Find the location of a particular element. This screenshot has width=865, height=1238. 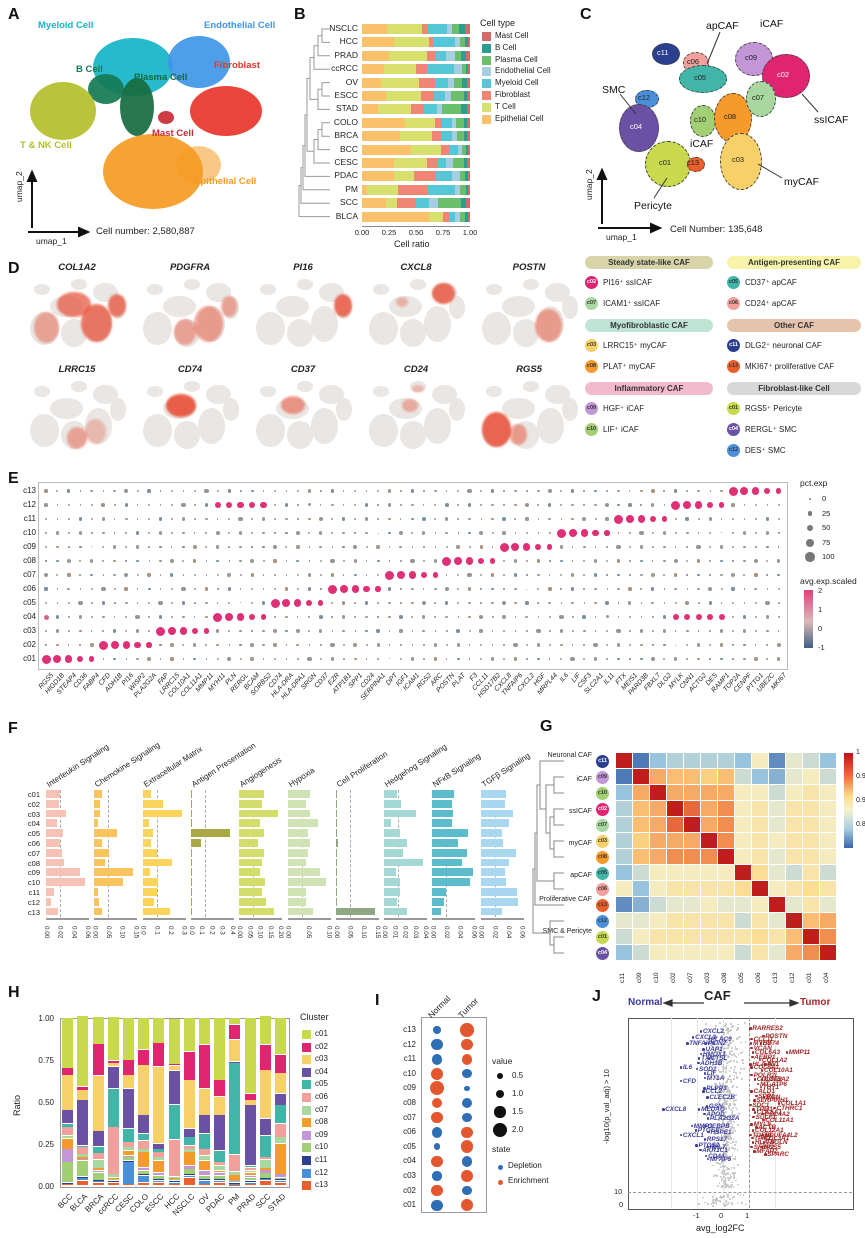

umap-axes is located at coordinates (149, 128).